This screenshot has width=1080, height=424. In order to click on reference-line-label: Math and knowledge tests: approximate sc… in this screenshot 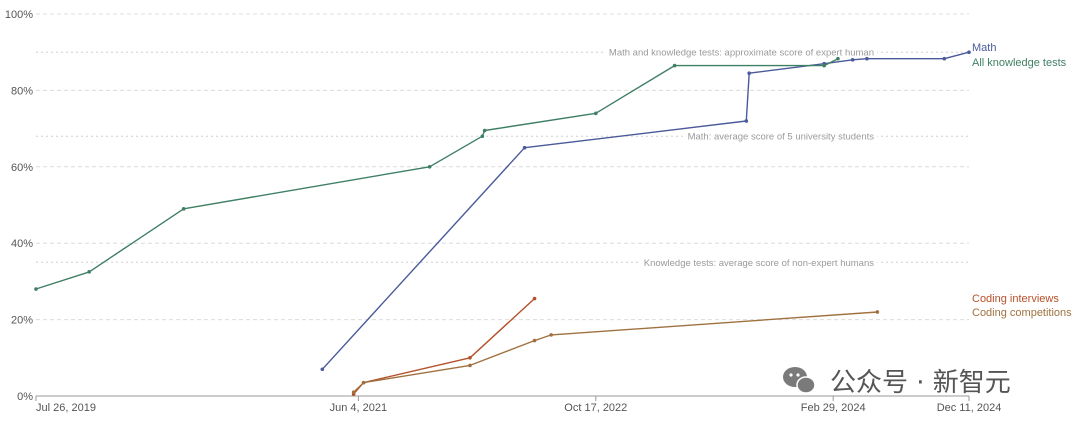, I will do `click(741, 53)`.